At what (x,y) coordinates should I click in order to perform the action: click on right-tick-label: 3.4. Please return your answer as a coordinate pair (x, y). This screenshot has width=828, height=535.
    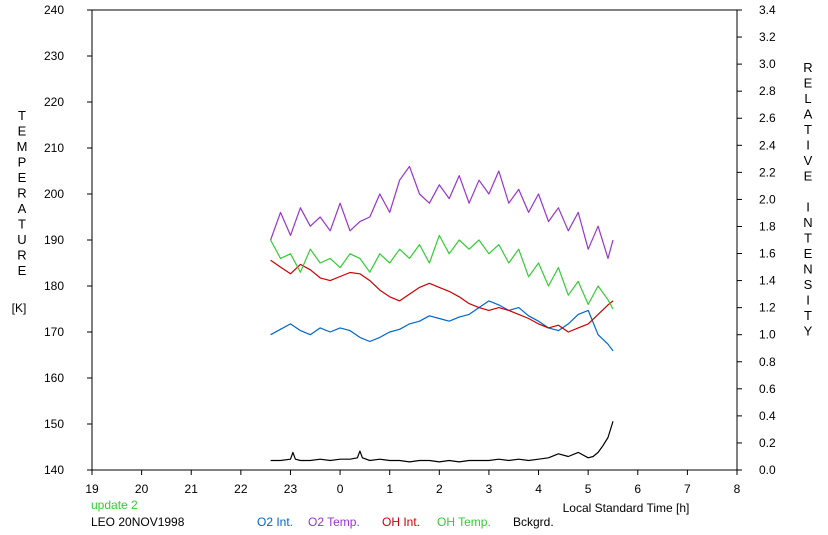
    Looking at the image, I should click on (767, 10).